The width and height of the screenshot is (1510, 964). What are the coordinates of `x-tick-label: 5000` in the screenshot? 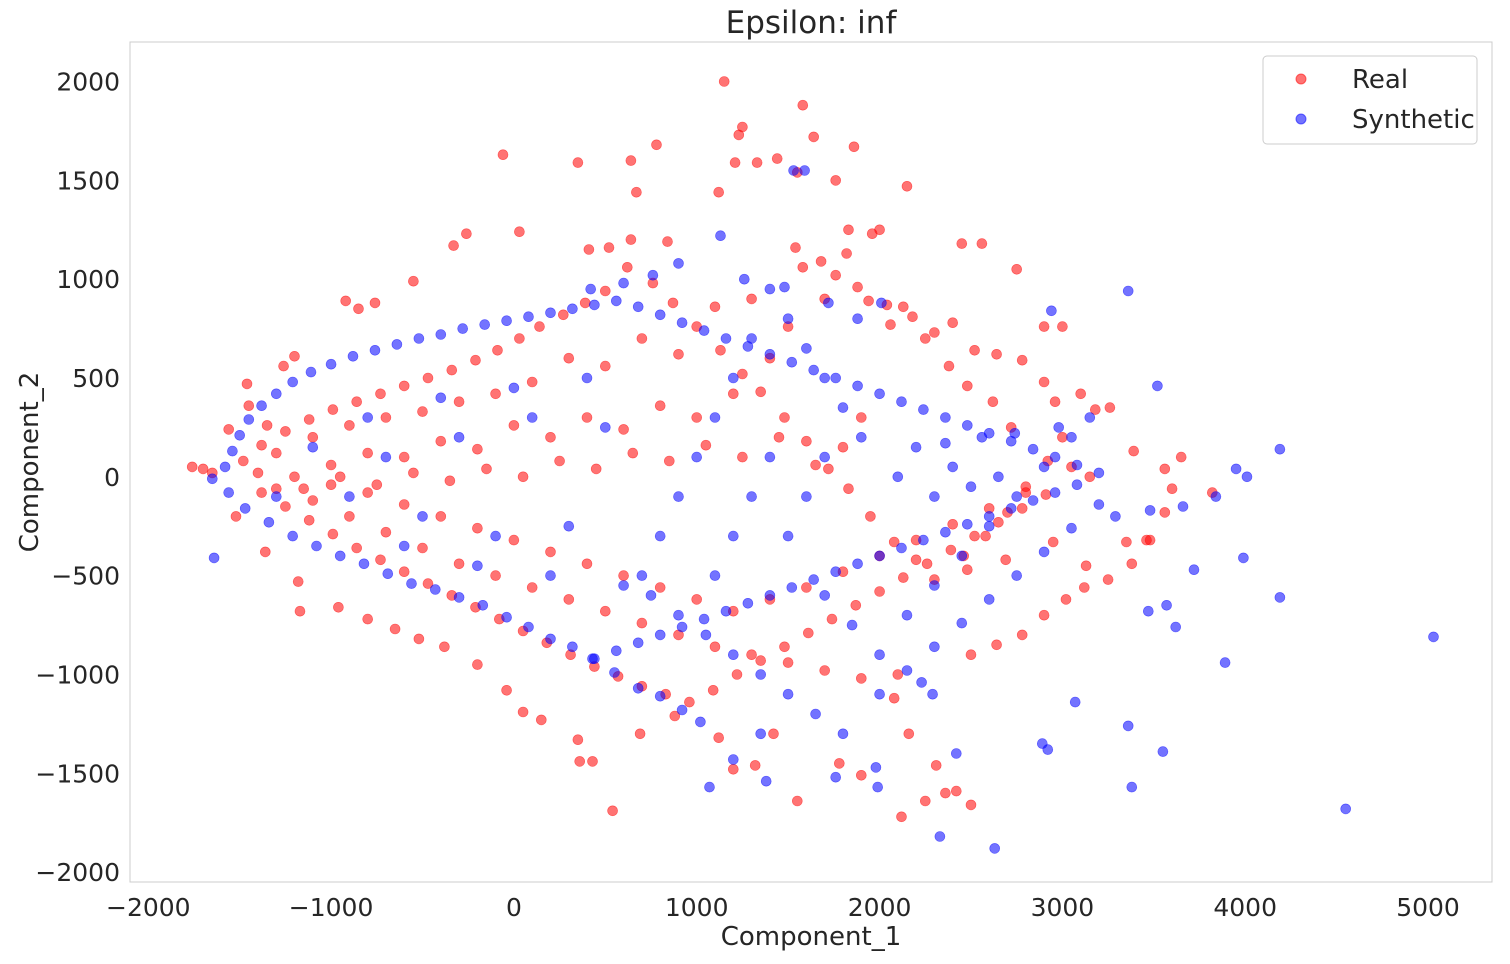 It's located at (1428, 907).